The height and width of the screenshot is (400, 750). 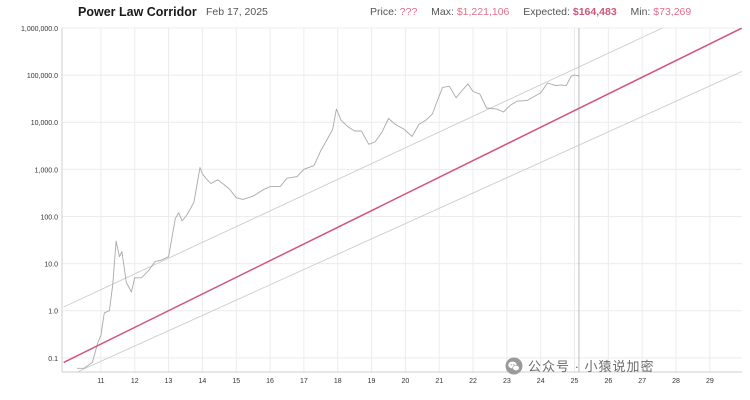 I want to click on y-tick-label: 100,000.0, so click(x=42, y=76).